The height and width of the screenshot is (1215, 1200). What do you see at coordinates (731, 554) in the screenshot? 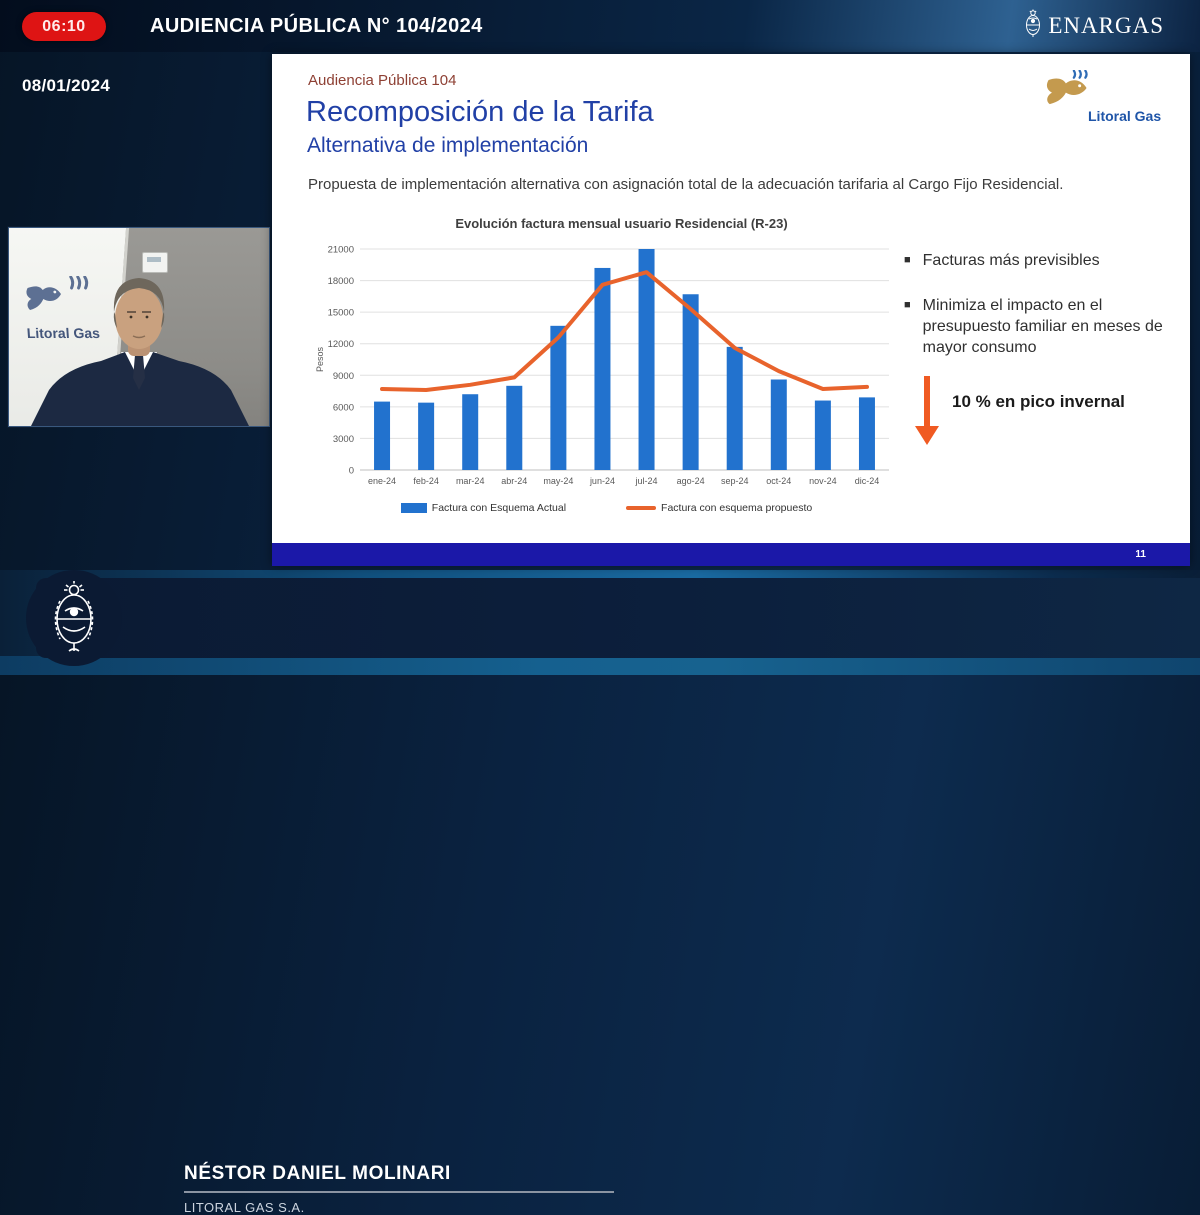
I see `slide-footer-bar: 11` at bounding box center [731, 554].